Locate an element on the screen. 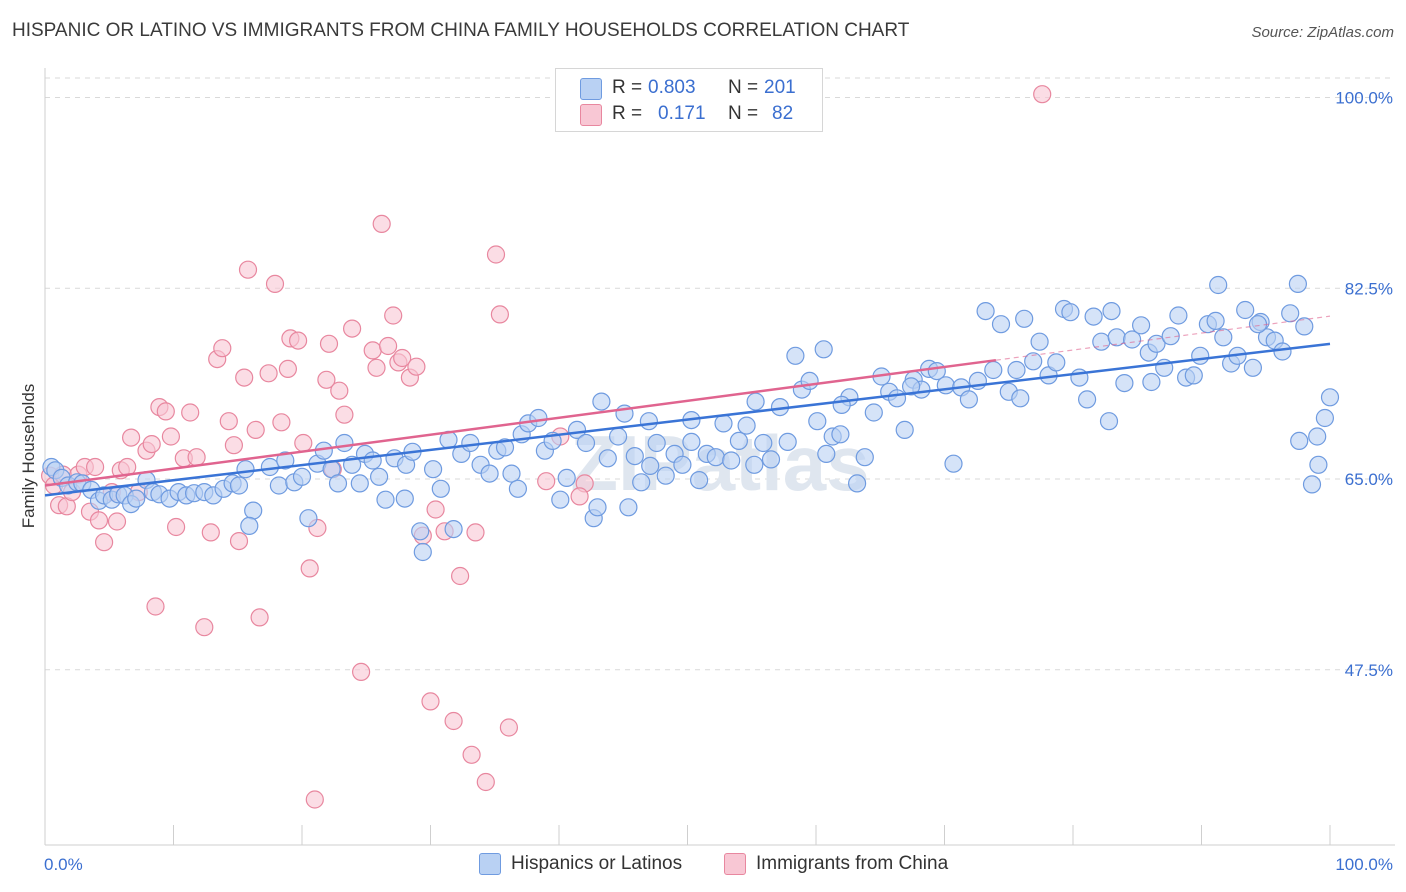 Image resolution: width=1406 pixels, height=892 pixels. trendline-china-extension is located at coordinates (1163, 338).